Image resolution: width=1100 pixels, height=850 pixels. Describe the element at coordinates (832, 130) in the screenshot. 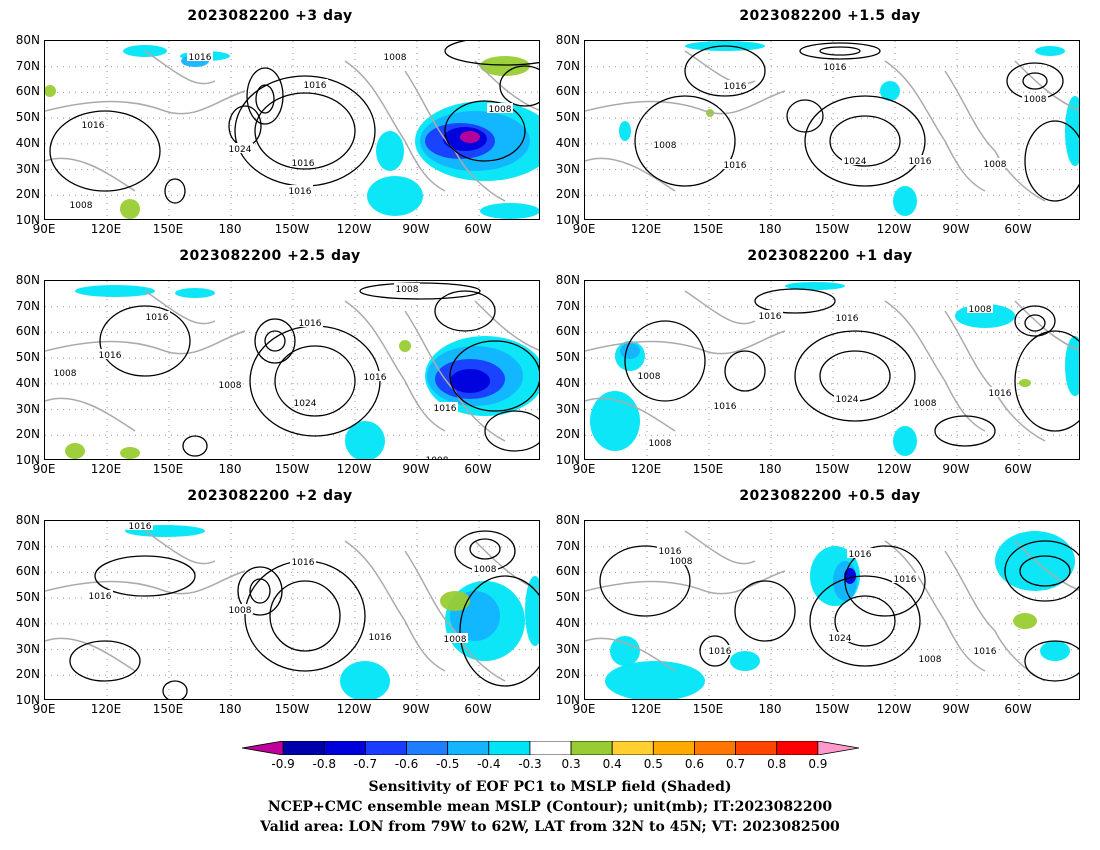

I see `map-panel: 1016 1008 1016 1024 1016 1008 1016 1008` at that location.